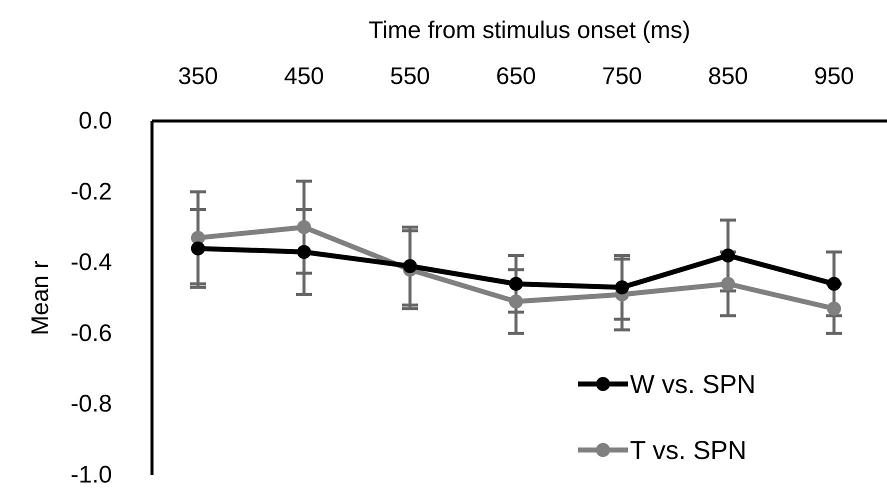  I want to click on y-tick-label: -0.2, so click(91, 192).